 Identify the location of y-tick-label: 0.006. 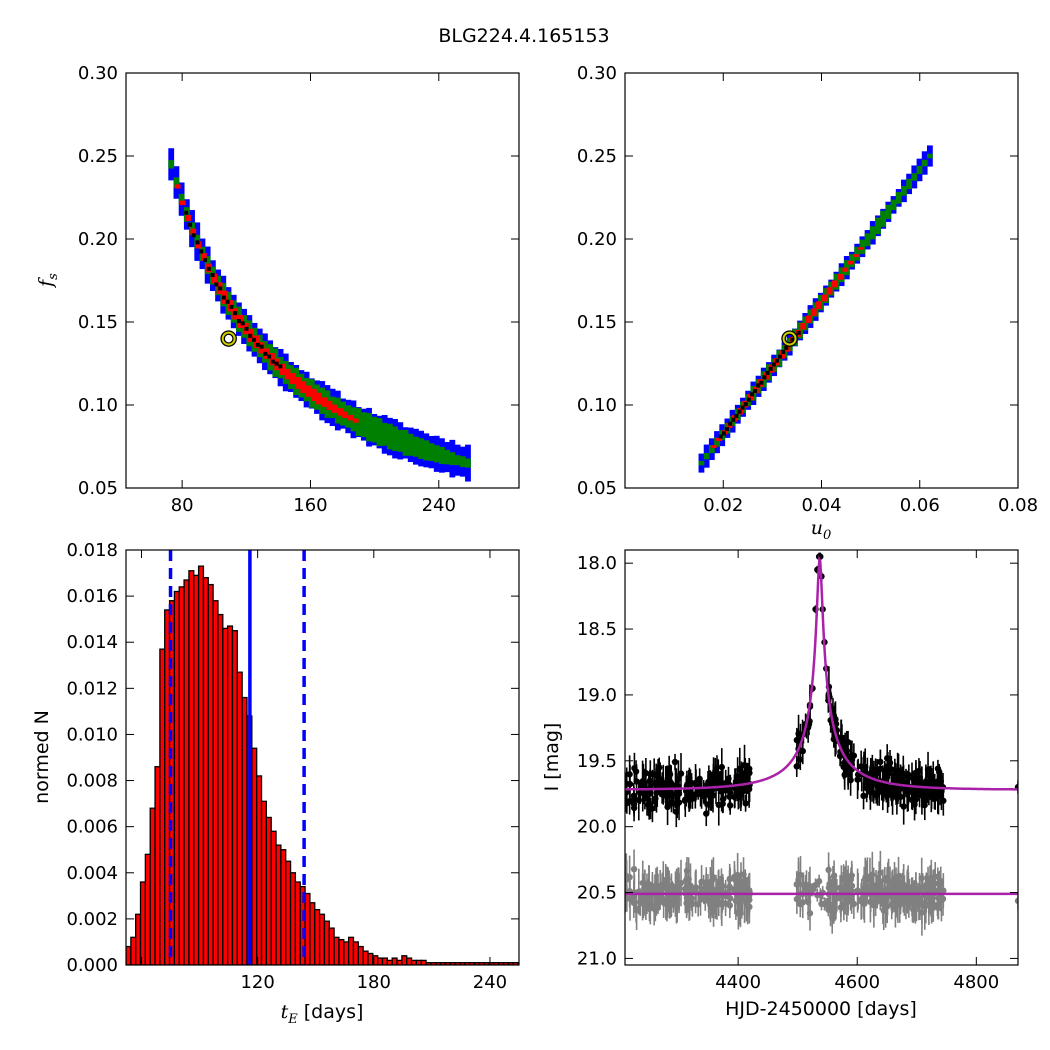
(92, 827).